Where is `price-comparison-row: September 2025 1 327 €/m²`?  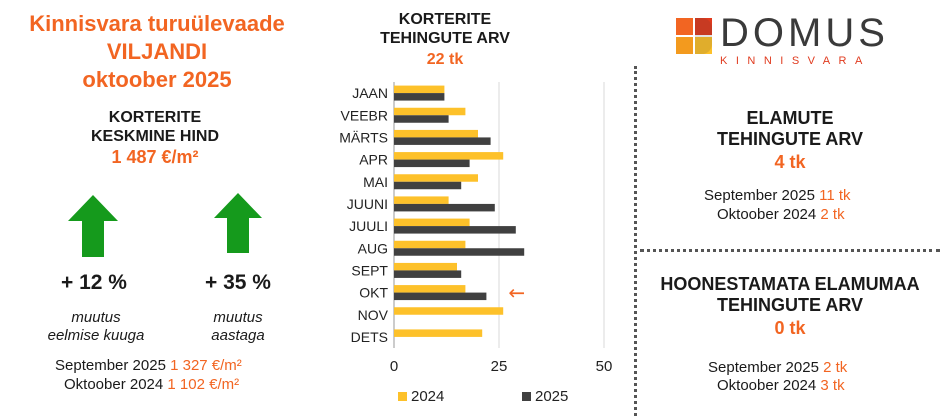 price-comparison-row: September 2025 1 327 €/m² is located at coordinates (148, 365).